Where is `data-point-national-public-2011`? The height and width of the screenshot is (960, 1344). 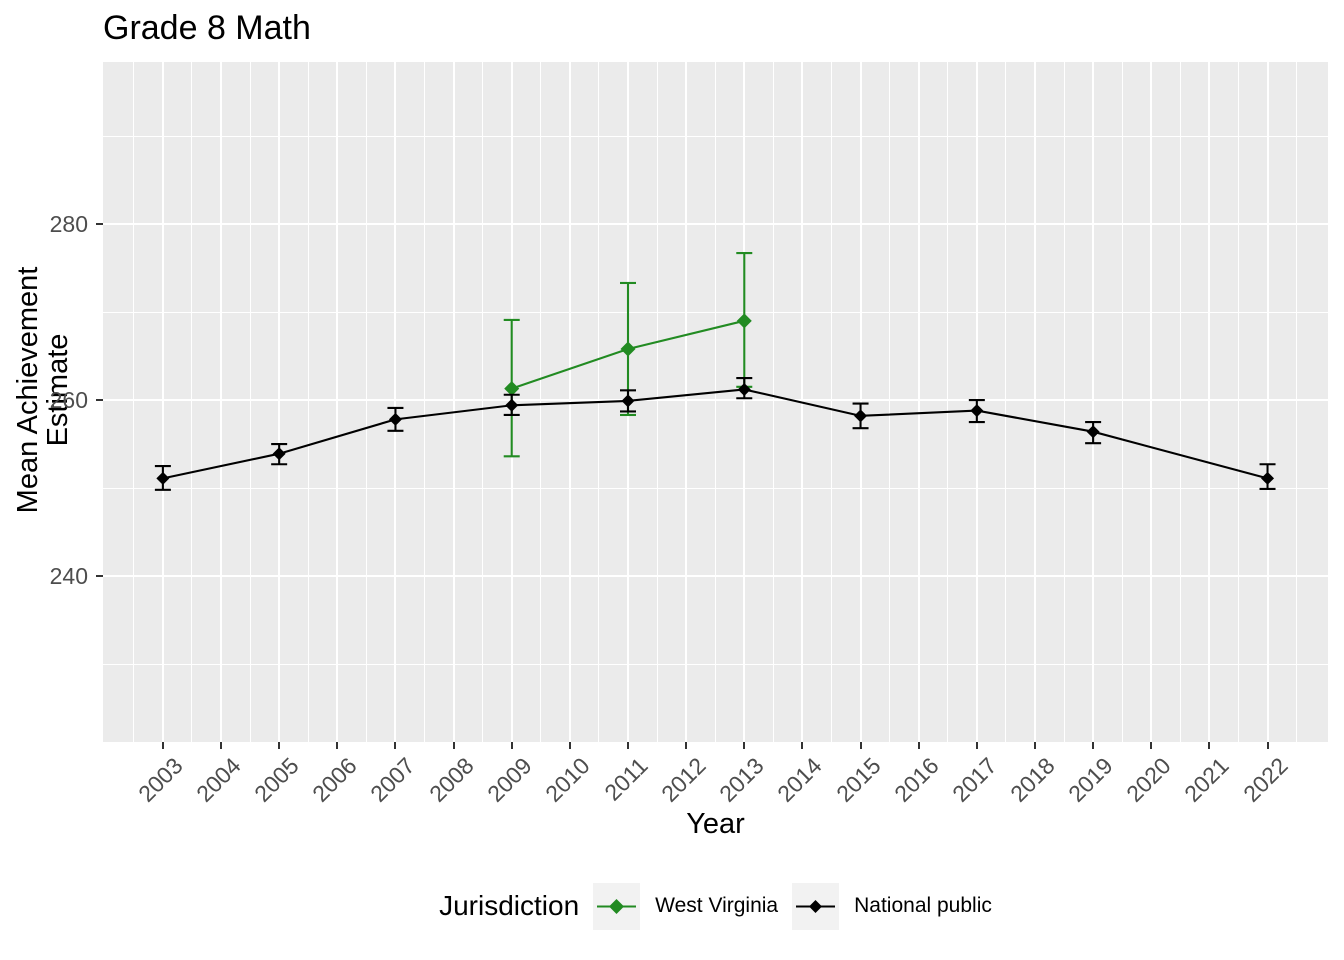 data-point-national-public-2011 is located at coordinates (628, 401).